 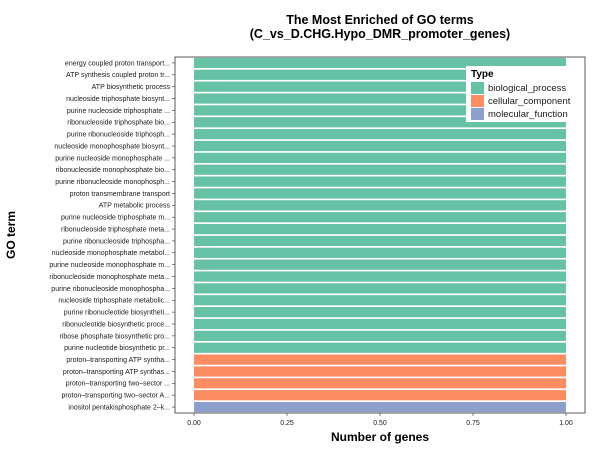 I want to click on legend-background, so click(x=525, y=94).